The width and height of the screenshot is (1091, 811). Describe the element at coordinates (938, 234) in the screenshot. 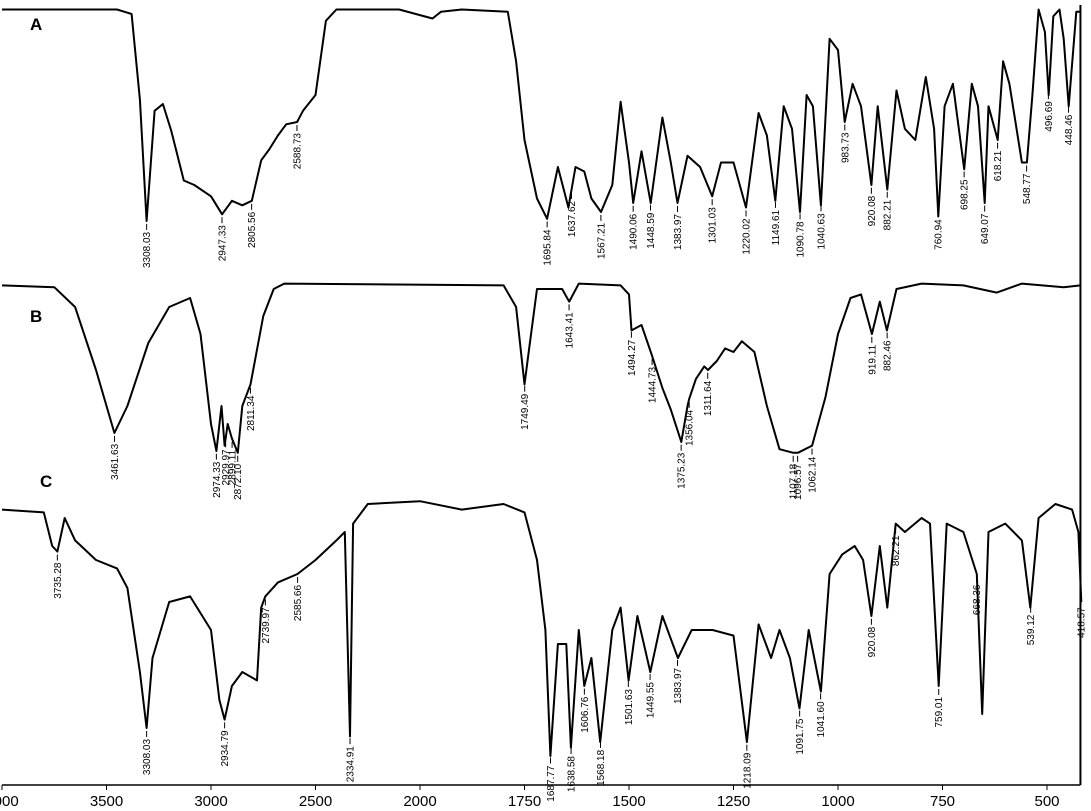

I see `peak-label: 760.94` at that location.